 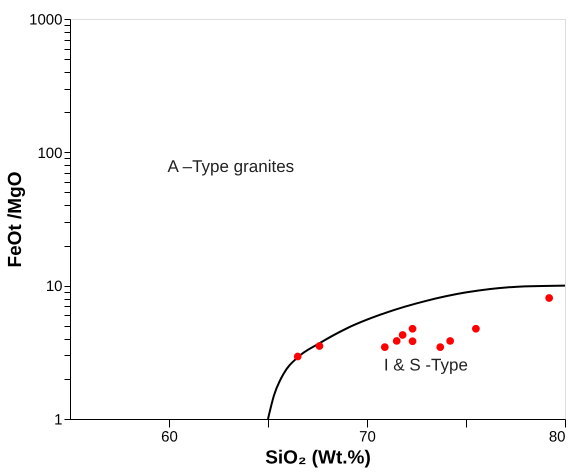 I want to click on x-tick-label: 80, so click(x=557, y=437).